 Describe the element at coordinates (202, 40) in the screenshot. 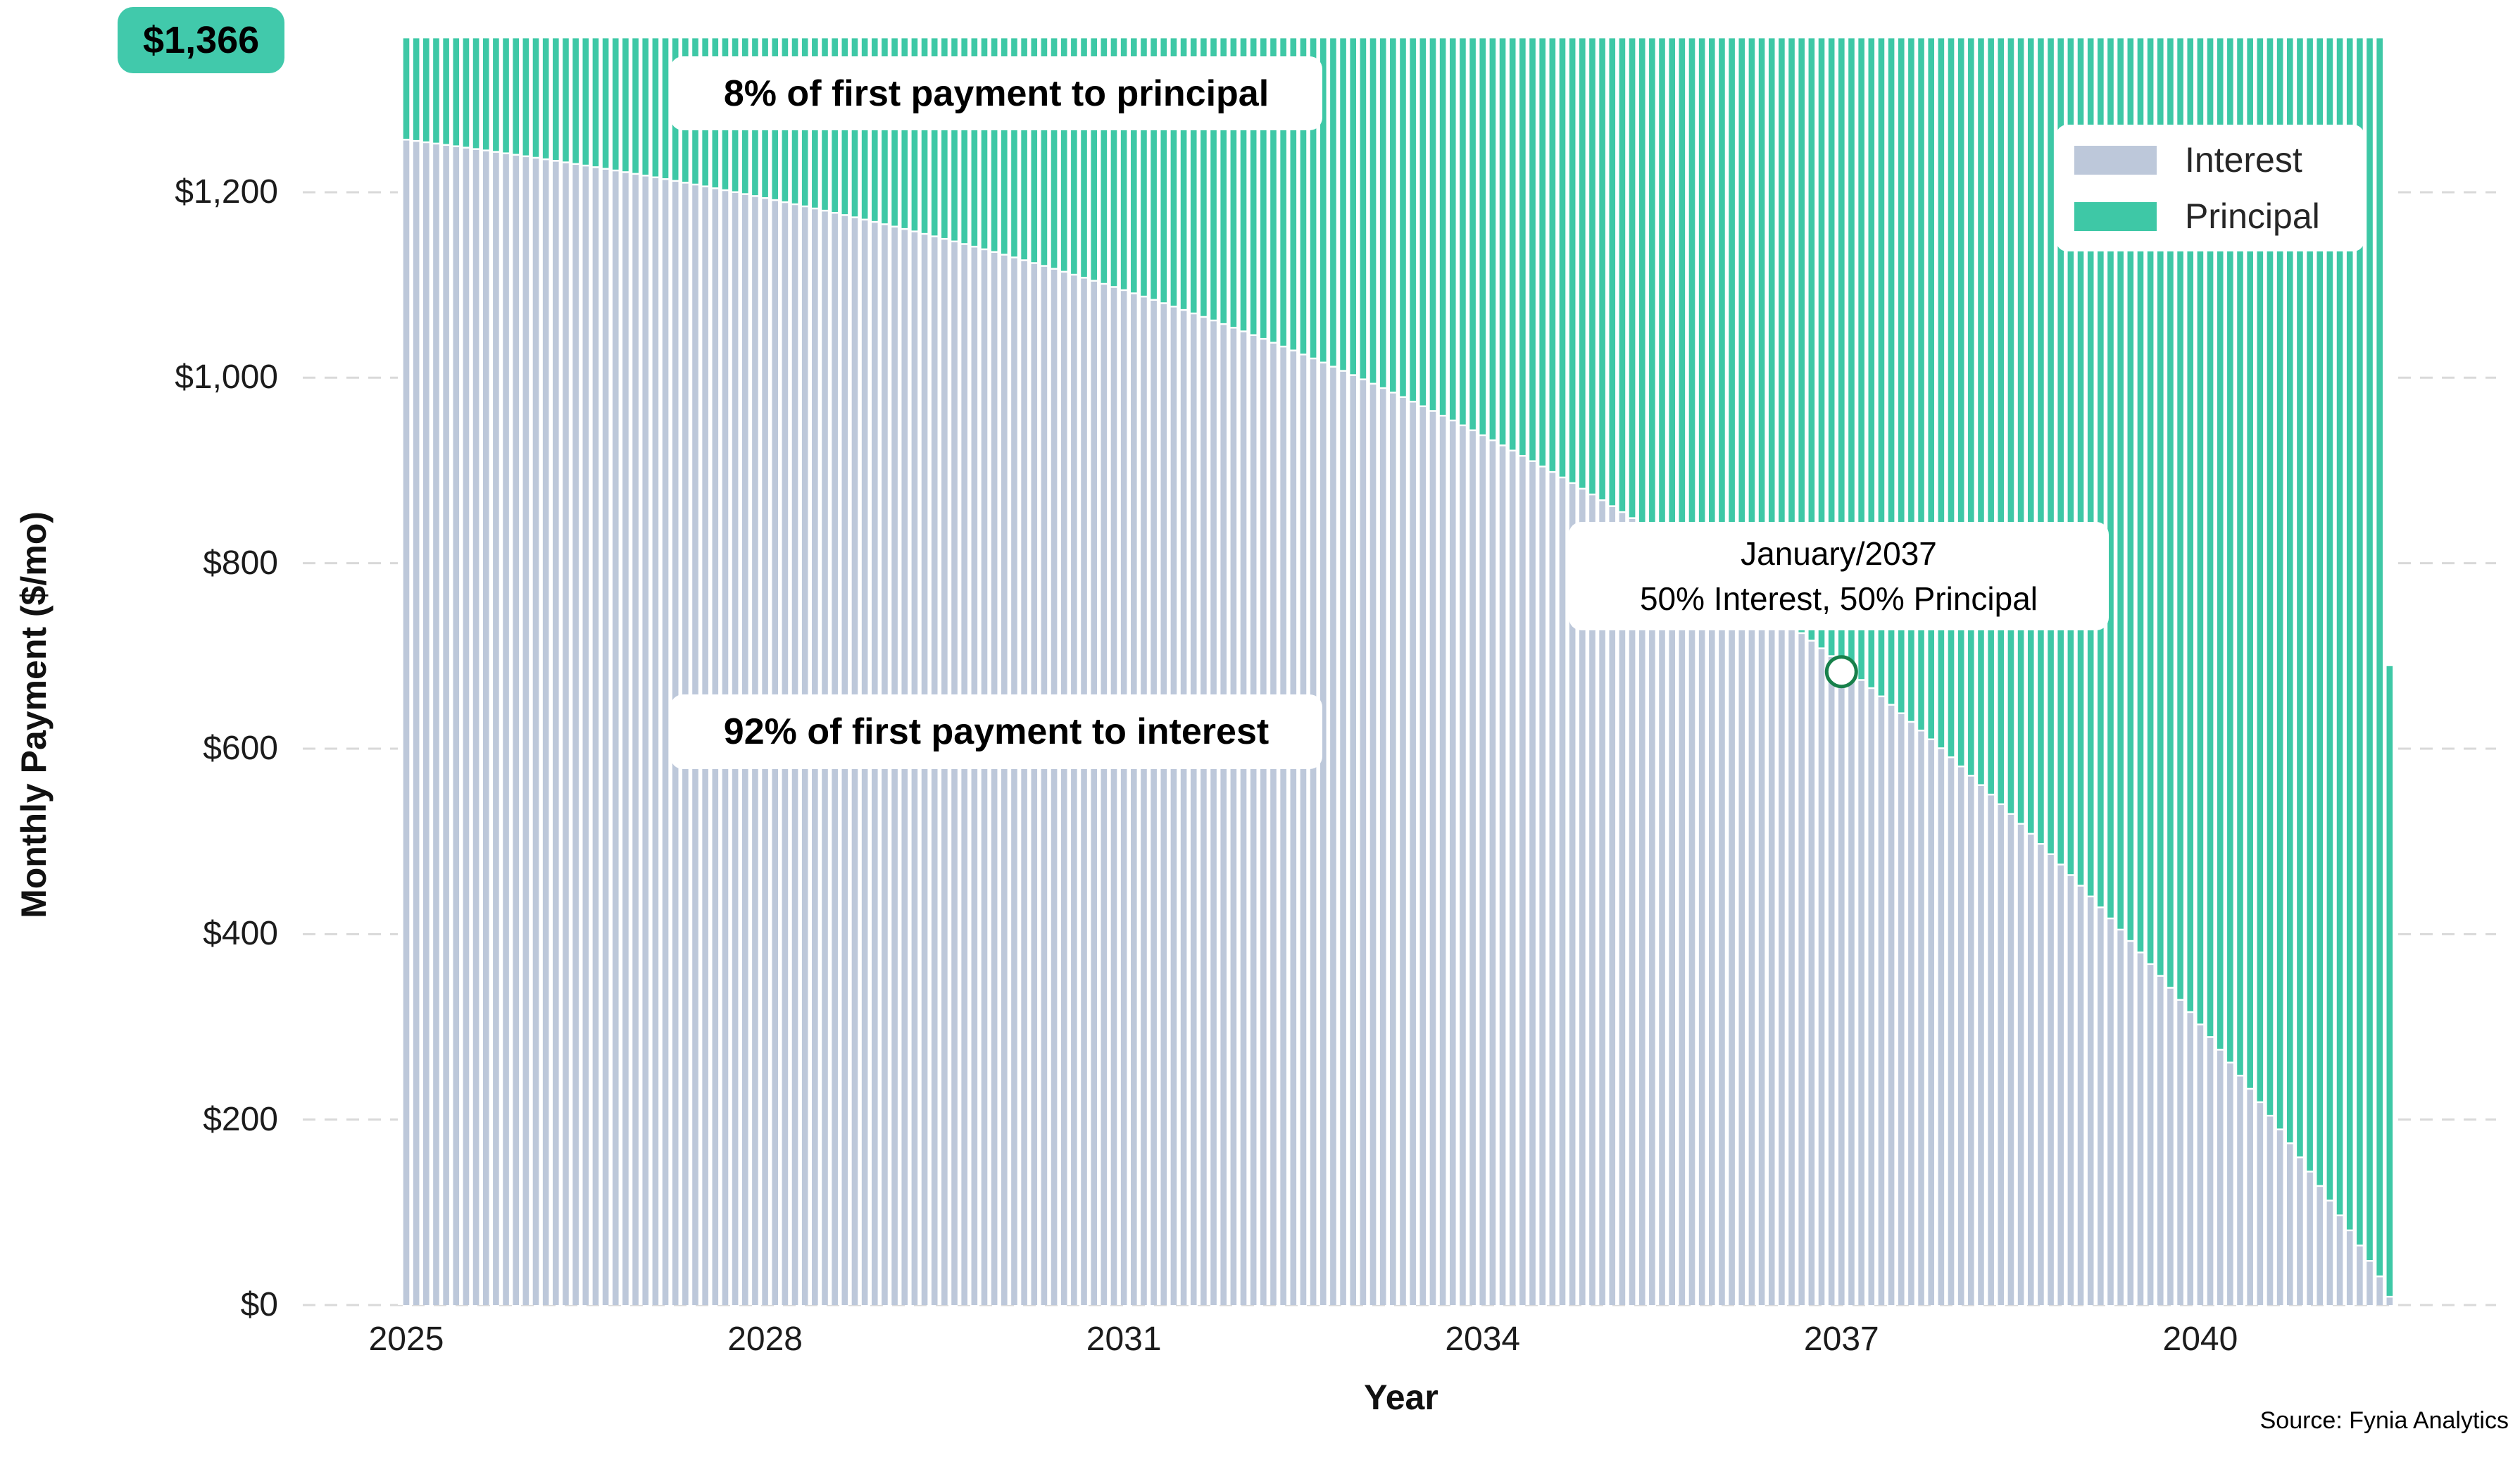

I see `total-payment-badge: $1,366` at that location.